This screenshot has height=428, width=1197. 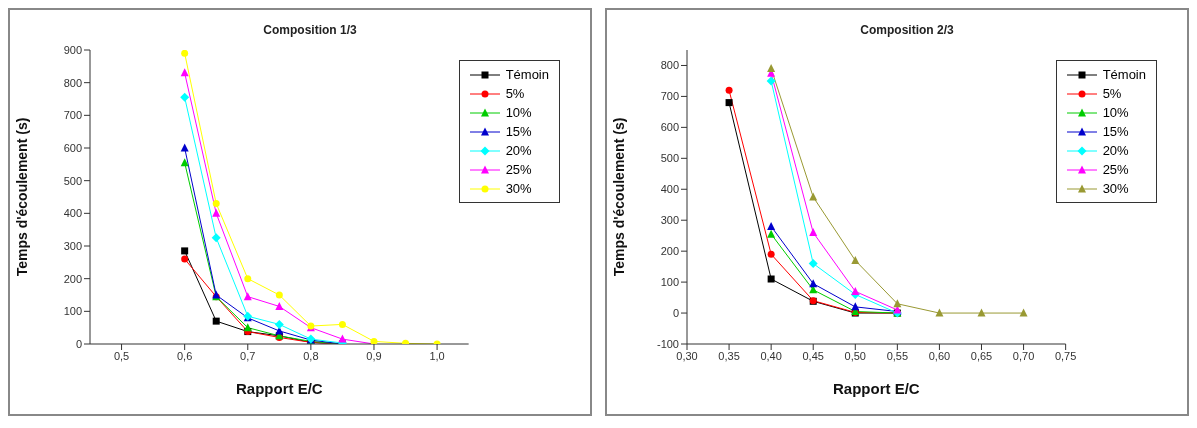 I want to click on chart-title: Composition 2/3, so click(x=907, y=30).